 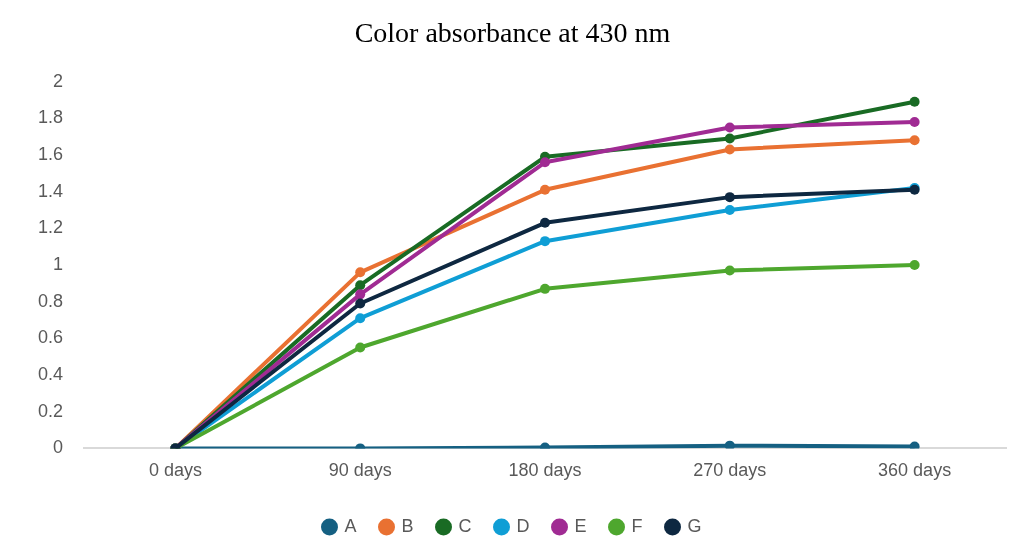 I want to click on y-tick-label: 1.2, so click(x=50, y=227).